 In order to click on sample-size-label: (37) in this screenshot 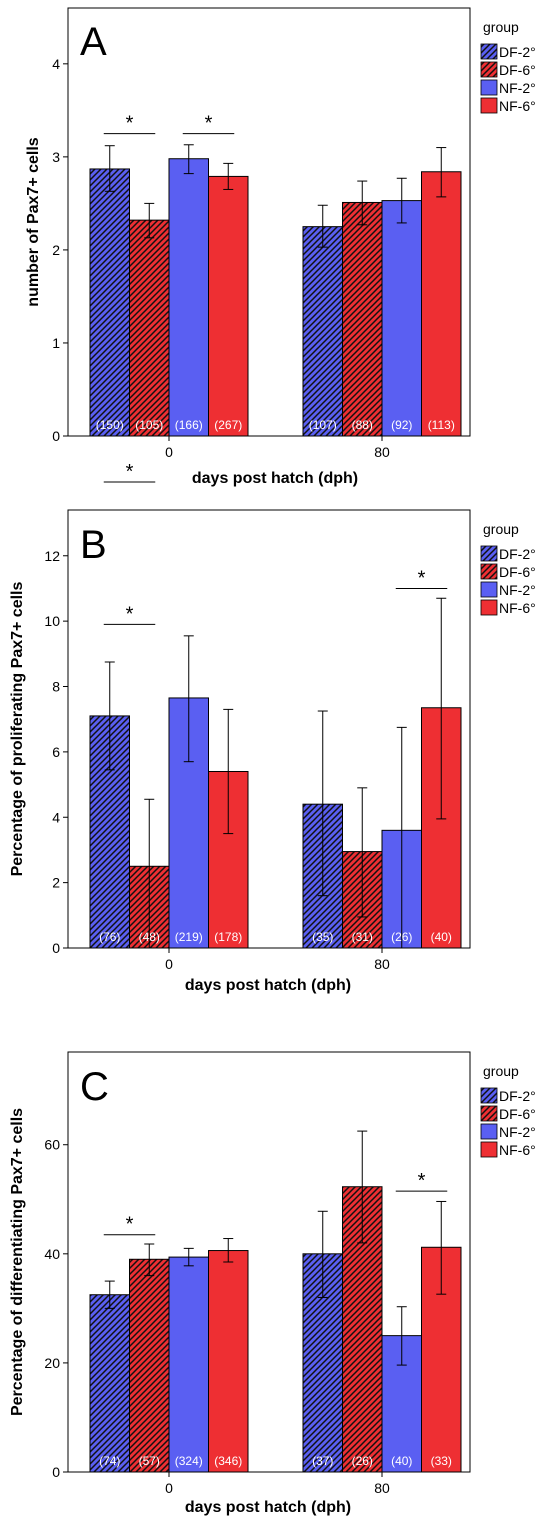, I will do `click(322, 1461)`.